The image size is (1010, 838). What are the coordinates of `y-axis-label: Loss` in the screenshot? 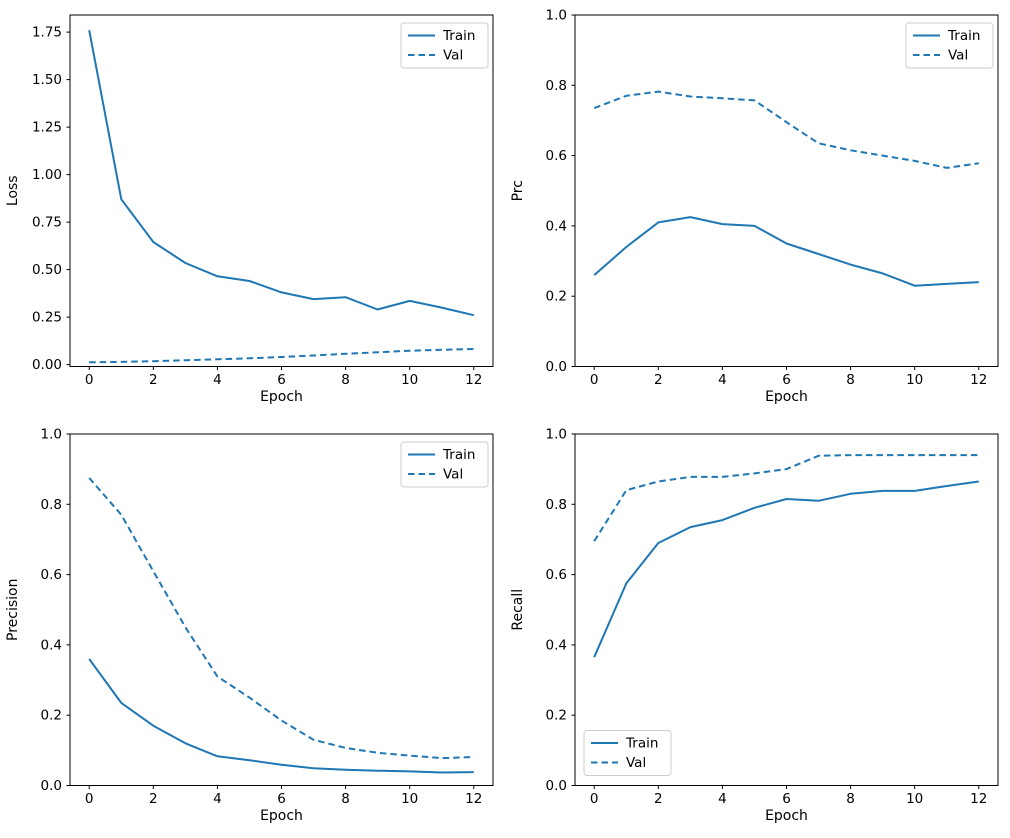 It's located at (13, 190).